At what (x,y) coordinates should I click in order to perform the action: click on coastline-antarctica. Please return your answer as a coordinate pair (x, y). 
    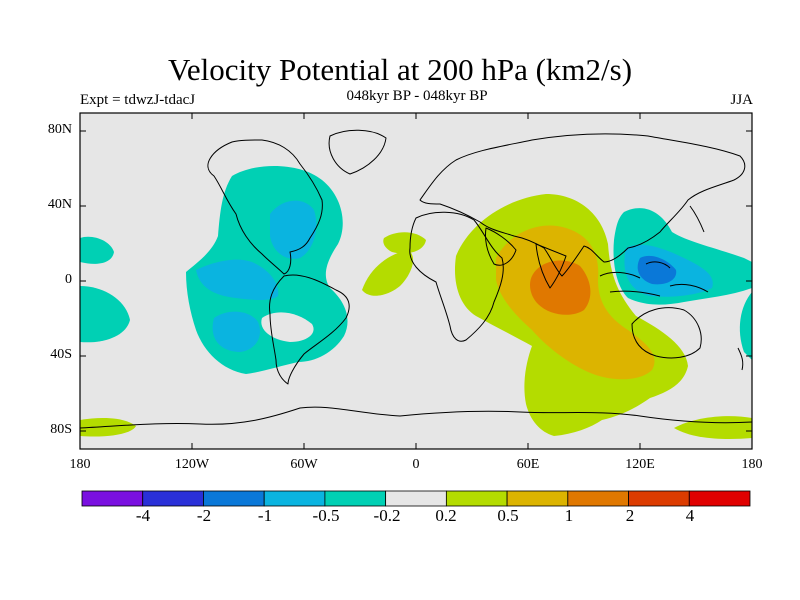
    Looking at the image, I should click on (416, 417).